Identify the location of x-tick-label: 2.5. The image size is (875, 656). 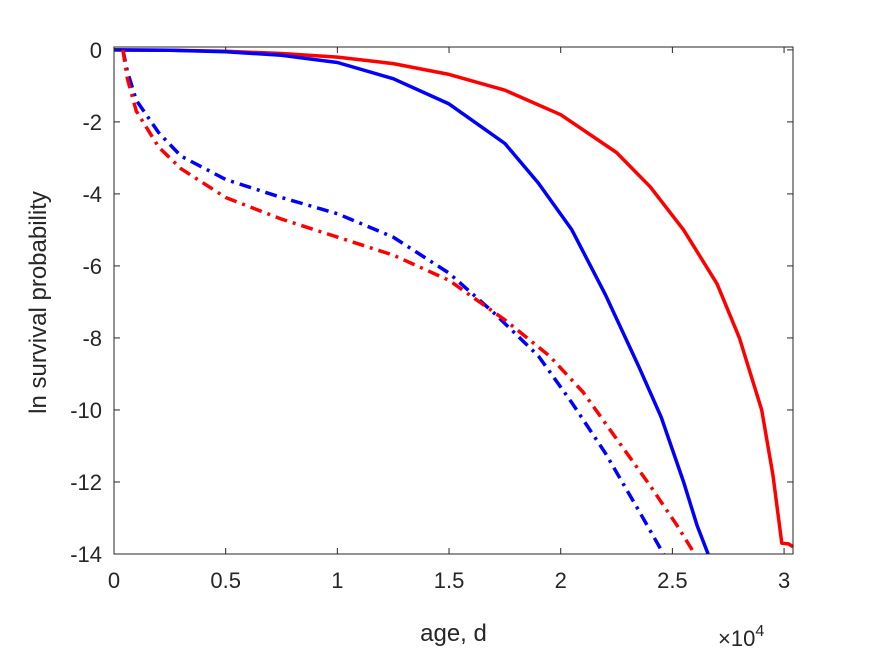
(672, 580).